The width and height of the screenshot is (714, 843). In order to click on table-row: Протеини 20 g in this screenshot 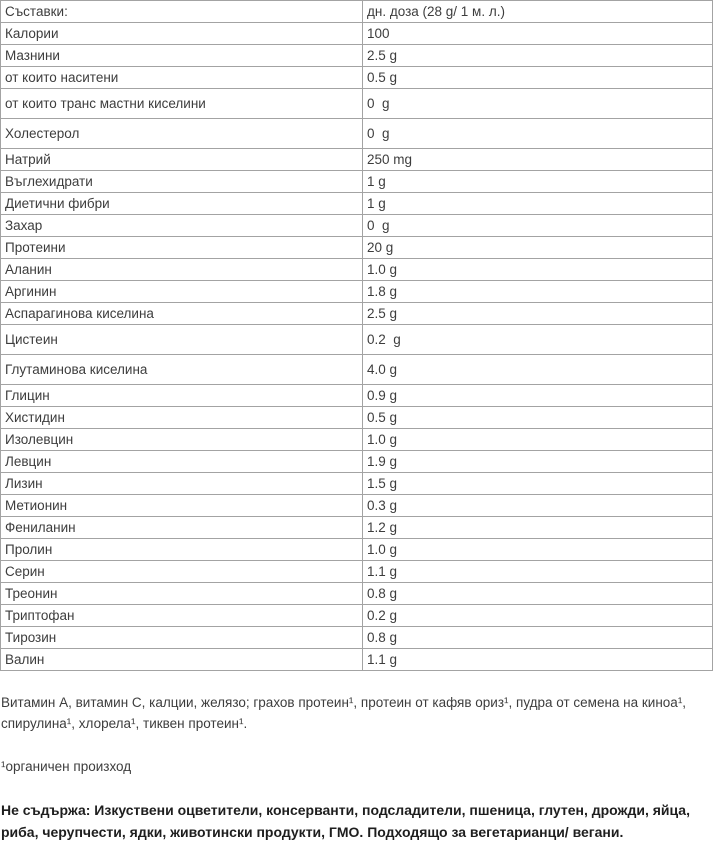, I will do `click(356, 247)`.